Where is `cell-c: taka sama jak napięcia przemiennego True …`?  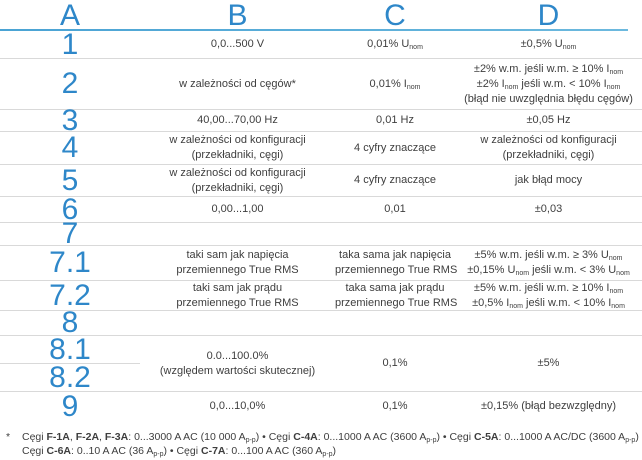 cell-c: taka sama jak napięcia przemiennego True … is located at coordinates (396, 262).